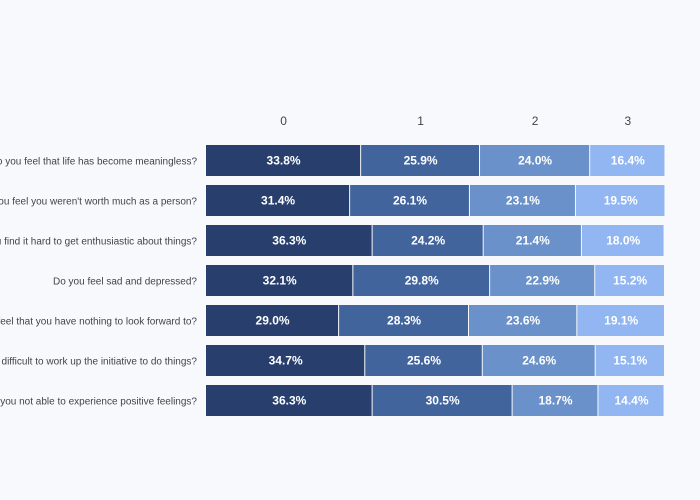  I want to click on data-label: 22.9%, so click(543, 281).